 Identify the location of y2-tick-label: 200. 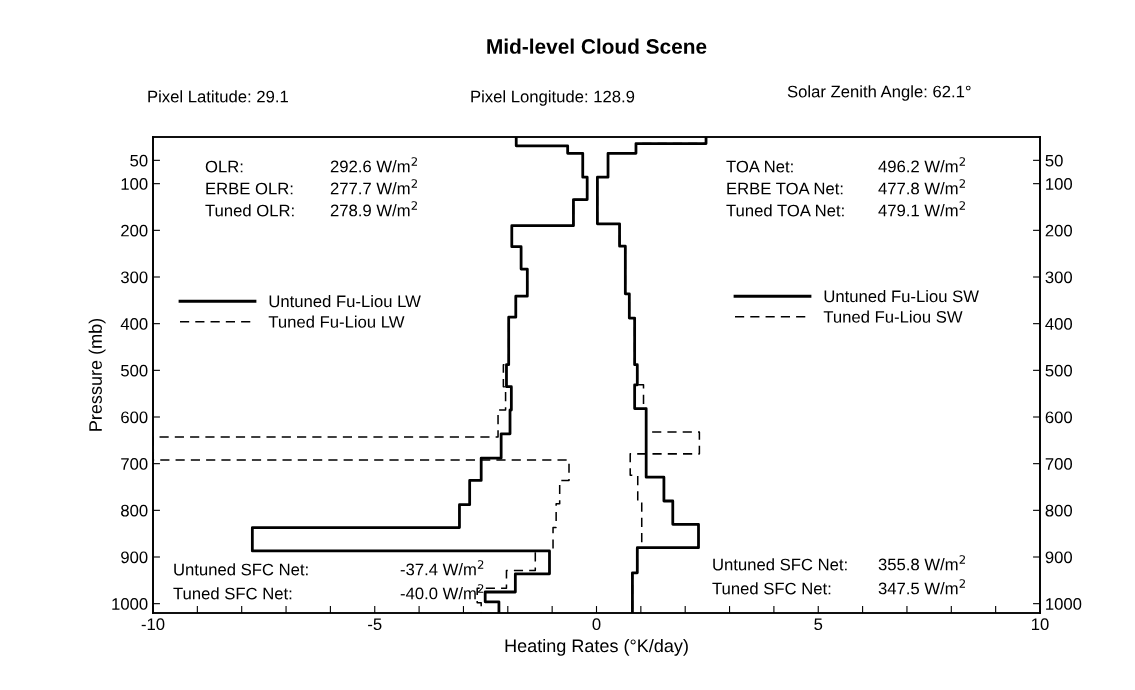
(1059, 230).